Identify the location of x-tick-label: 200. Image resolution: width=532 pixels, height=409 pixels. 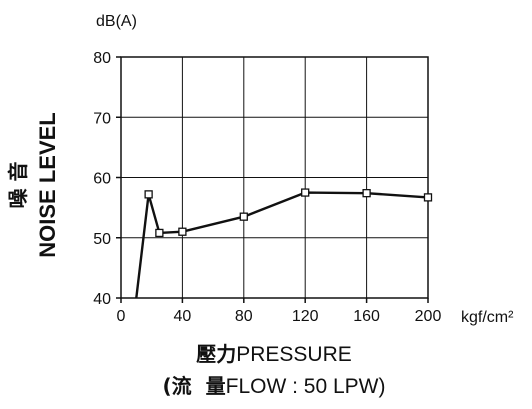
(428, 316).